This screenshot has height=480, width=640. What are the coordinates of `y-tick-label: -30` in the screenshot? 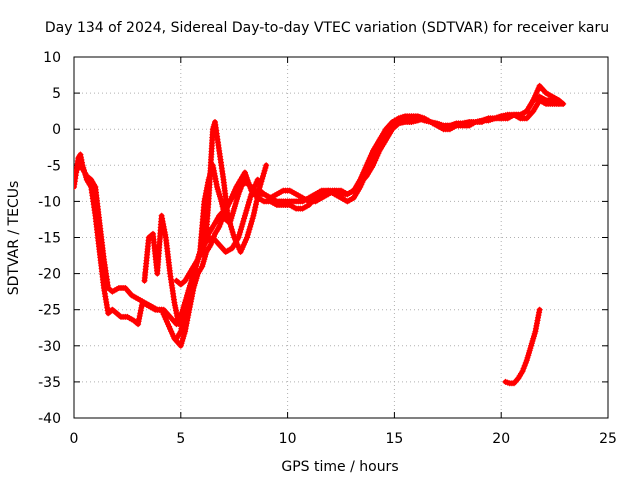 It's located at (49, 347).